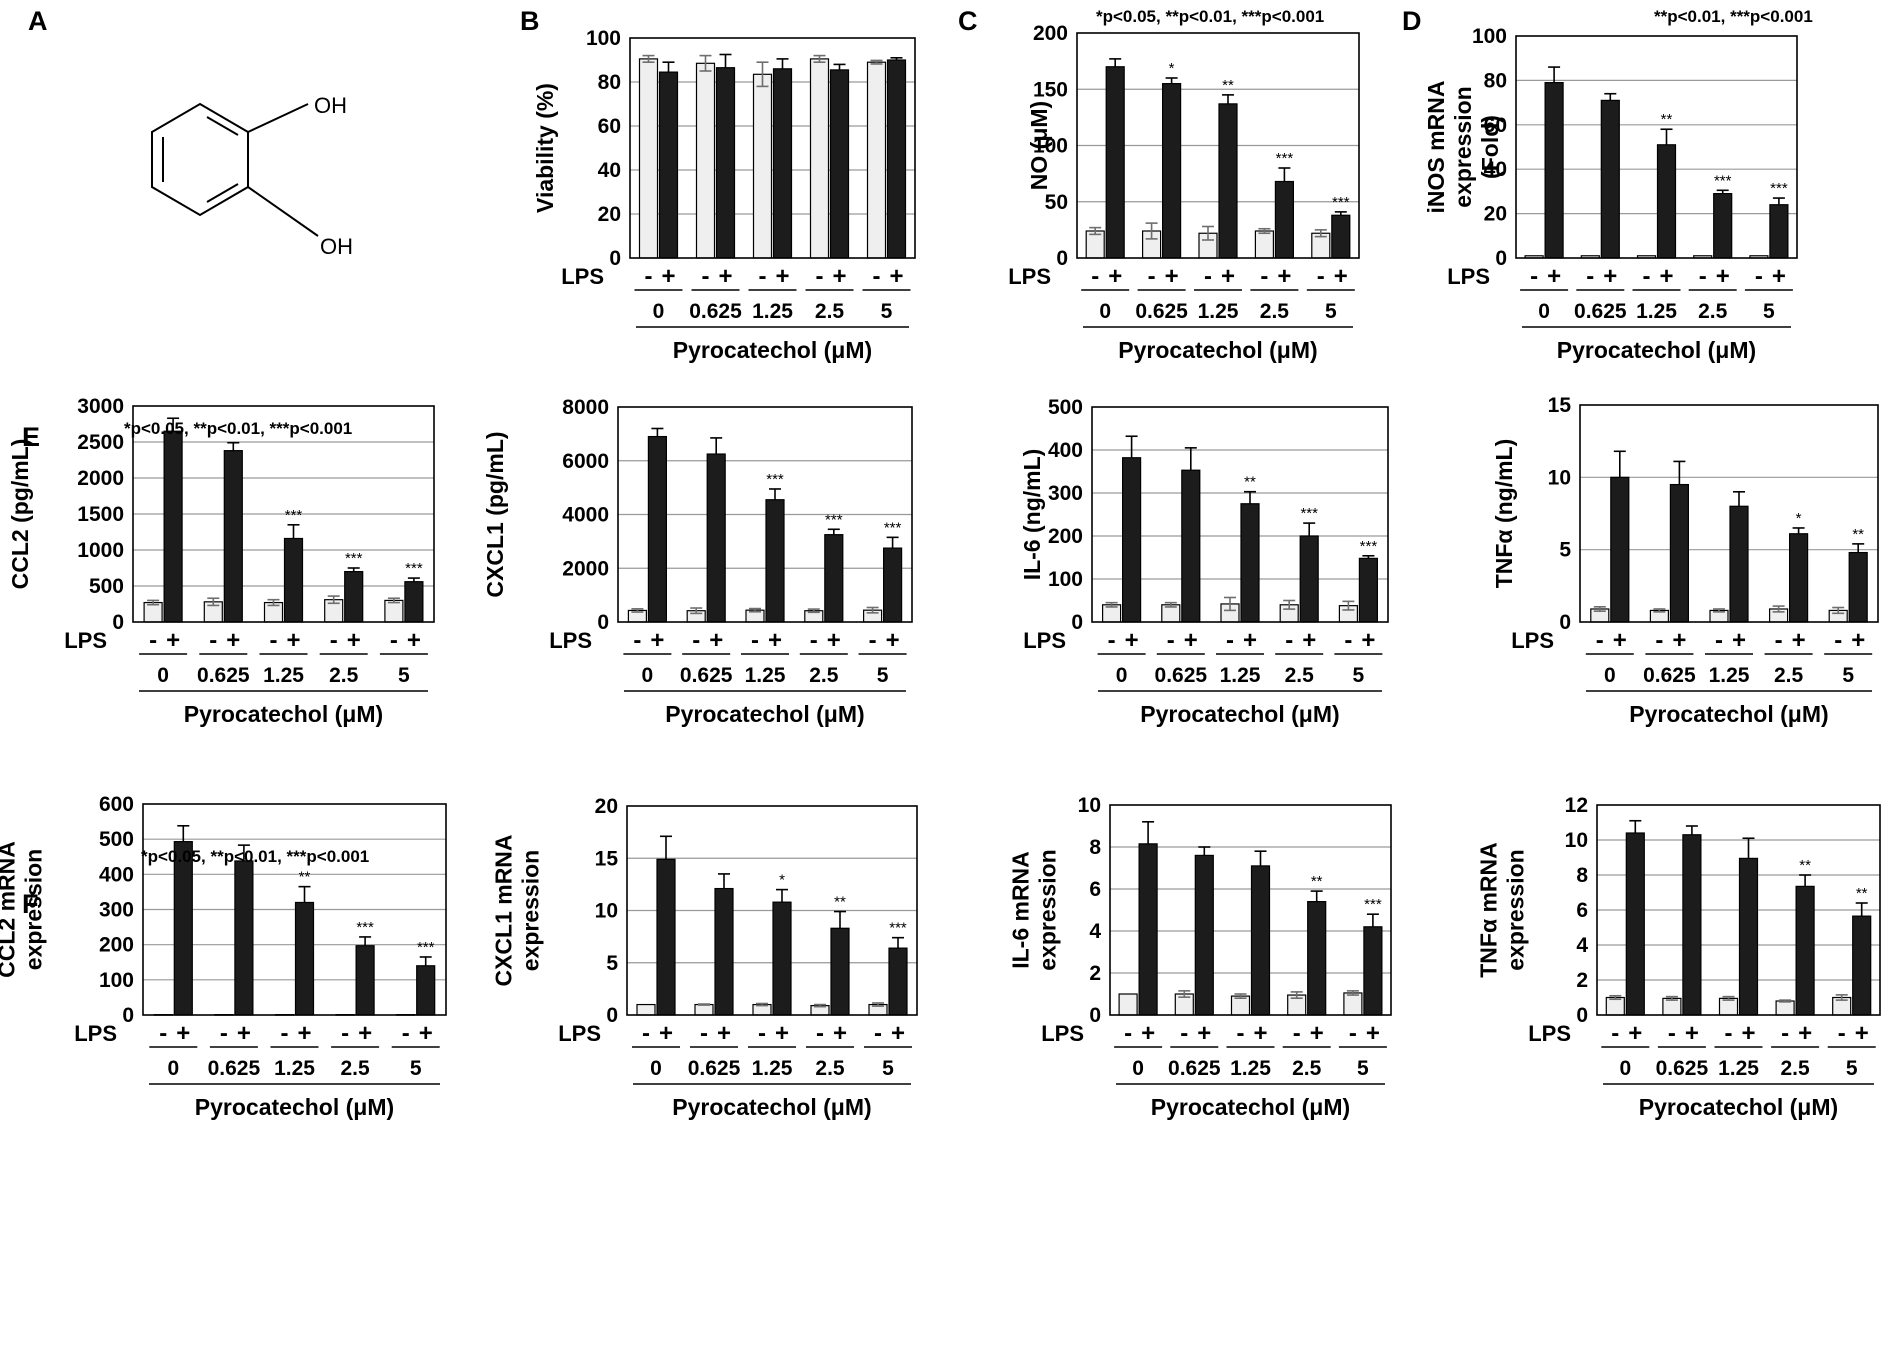 This screenshot has height=1354, width=1901. I want to click on pyrocatechol-structure: OH OH, so click(252, 176).